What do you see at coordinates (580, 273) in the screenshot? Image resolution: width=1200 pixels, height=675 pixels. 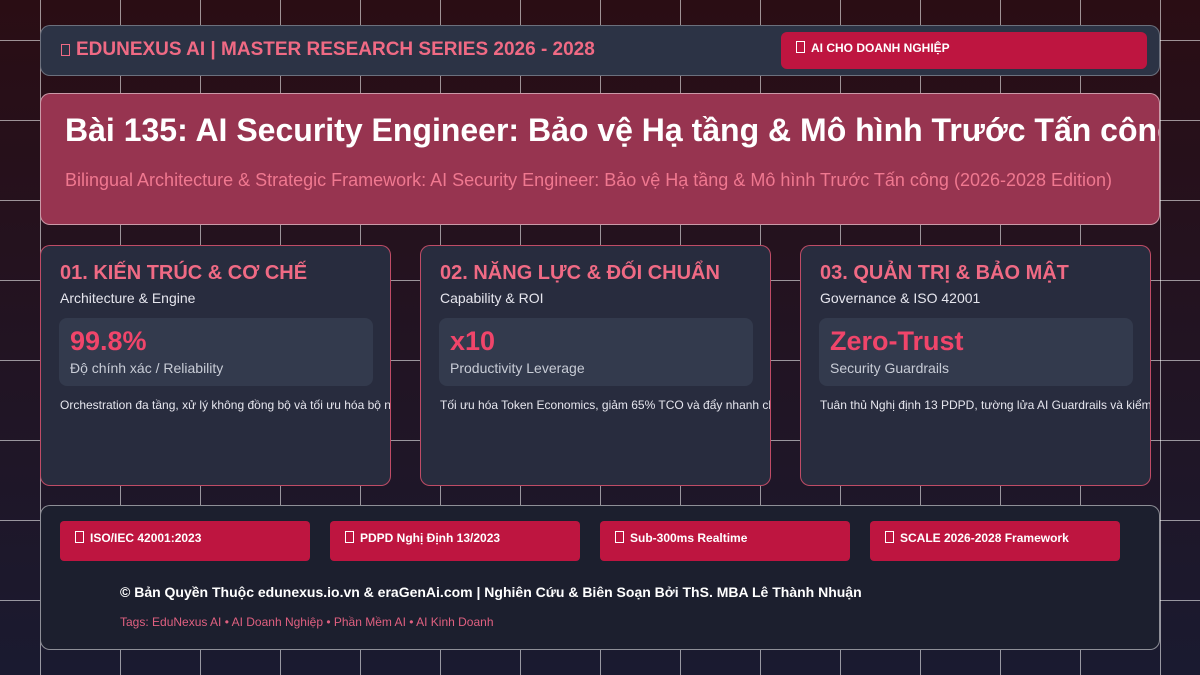 I see `card-title: 02. NĂNG LỰC & ĐỐI CHUẨN` at bounding box center [580, 273].